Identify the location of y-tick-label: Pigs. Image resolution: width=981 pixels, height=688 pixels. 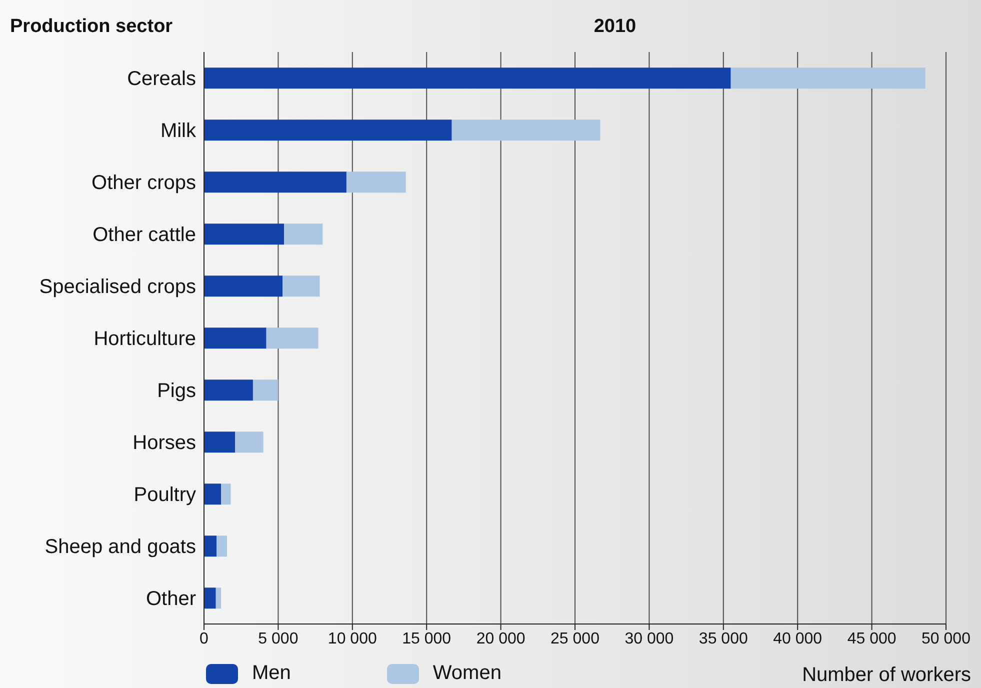
(176, 391).